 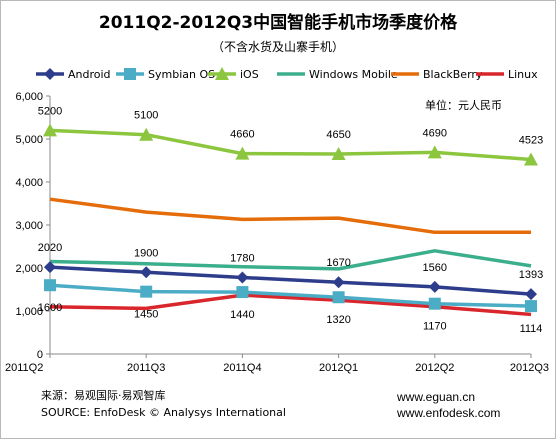 What do you see at coordinates (40, 355) in the screenshot?
I see `y-tick-label: 0` at bounding box center [40, 355].